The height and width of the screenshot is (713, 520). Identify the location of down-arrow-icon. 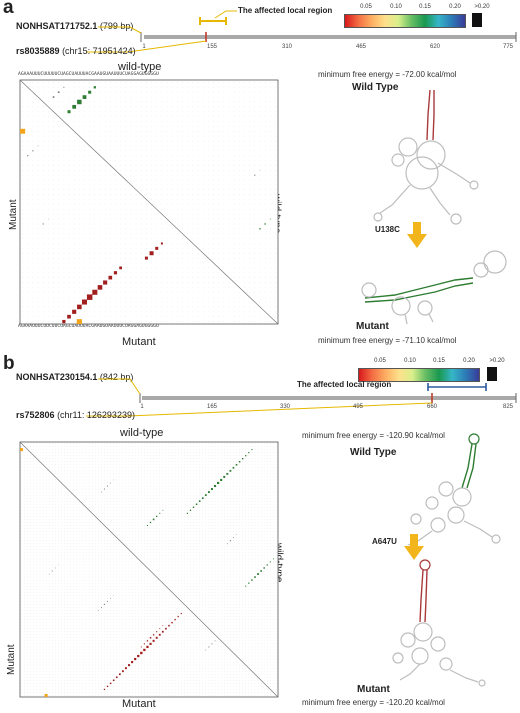
(414, 547).